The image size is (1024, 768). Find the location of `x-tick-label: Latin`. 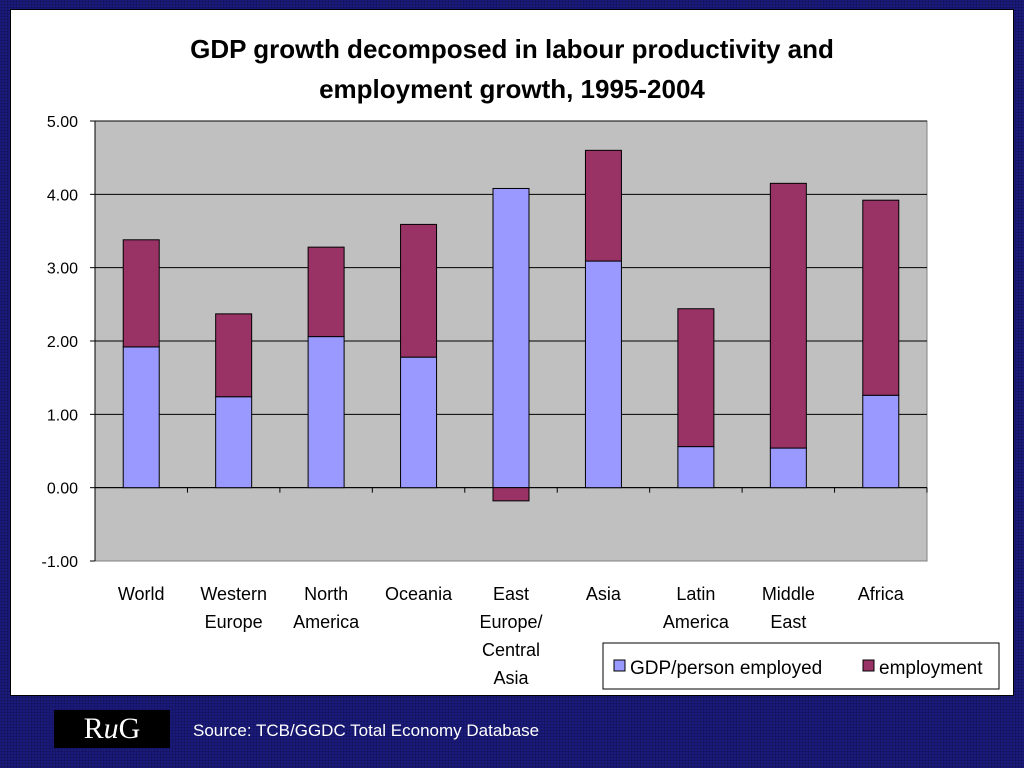

x-tick-label: Latin is located at coordinates (695, 594).